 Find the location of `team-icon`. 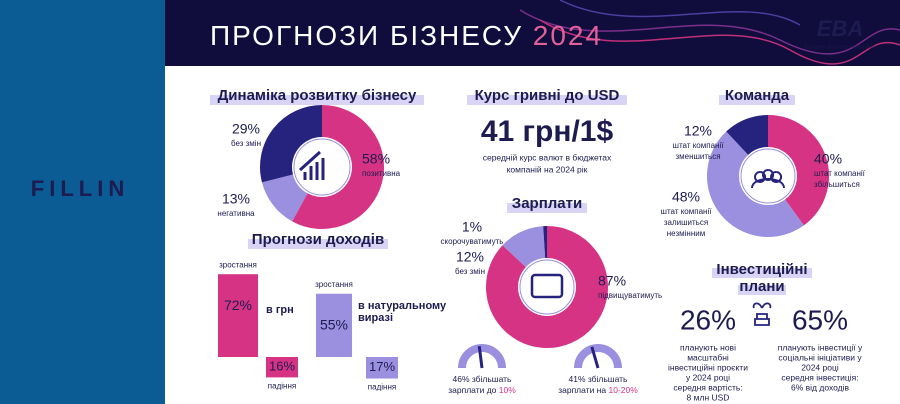

team-icon is located at coordinates (768, 179).